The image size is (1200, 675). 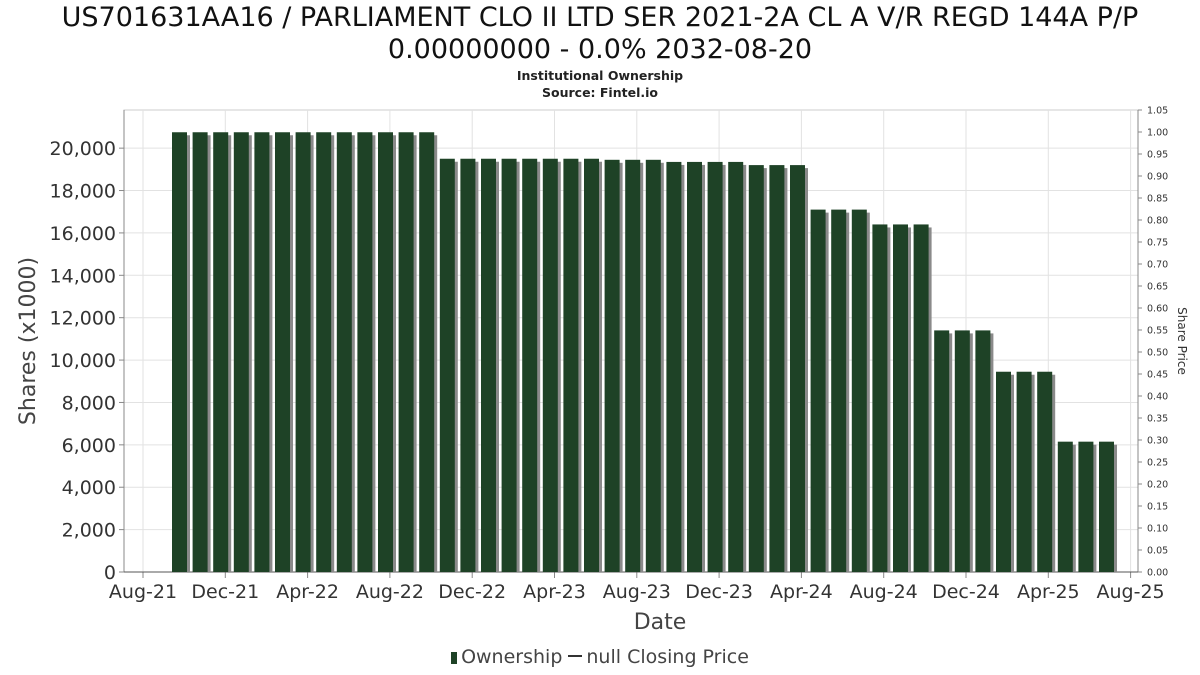 I want to click on y2-tick-label: 0.25, so click(x=1157, y=463).